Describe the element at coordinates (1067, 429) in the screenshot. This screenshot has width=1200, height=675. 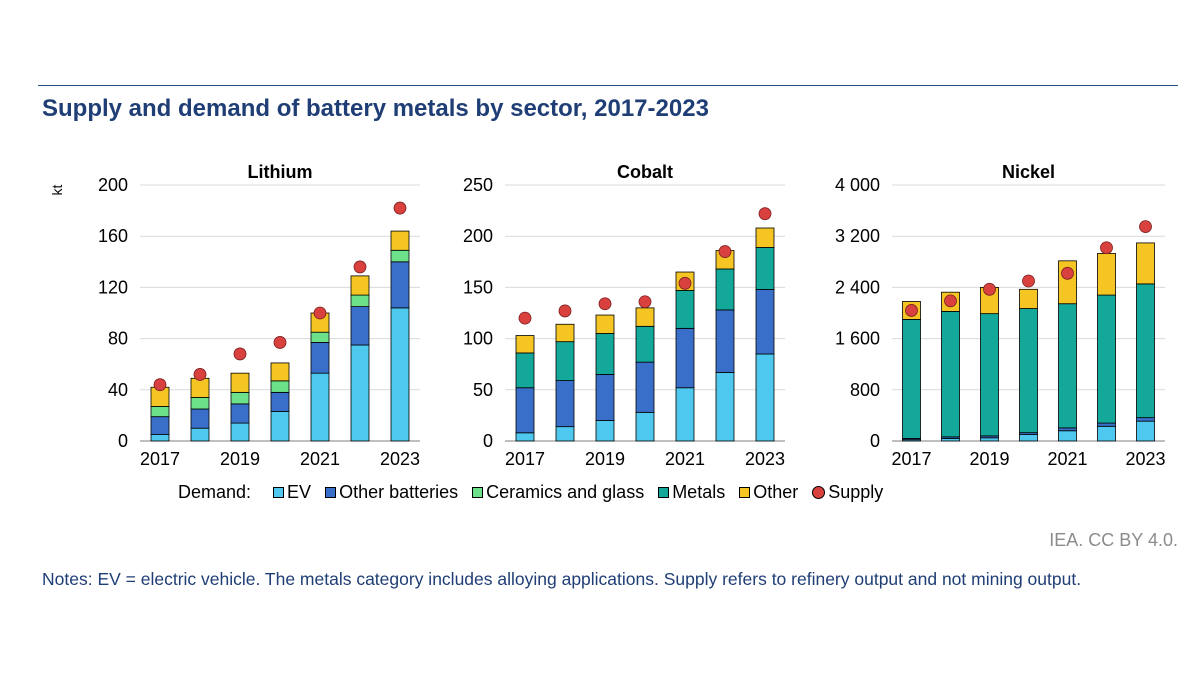
I see `nickel-bar-other-batteries-2021` at that location.